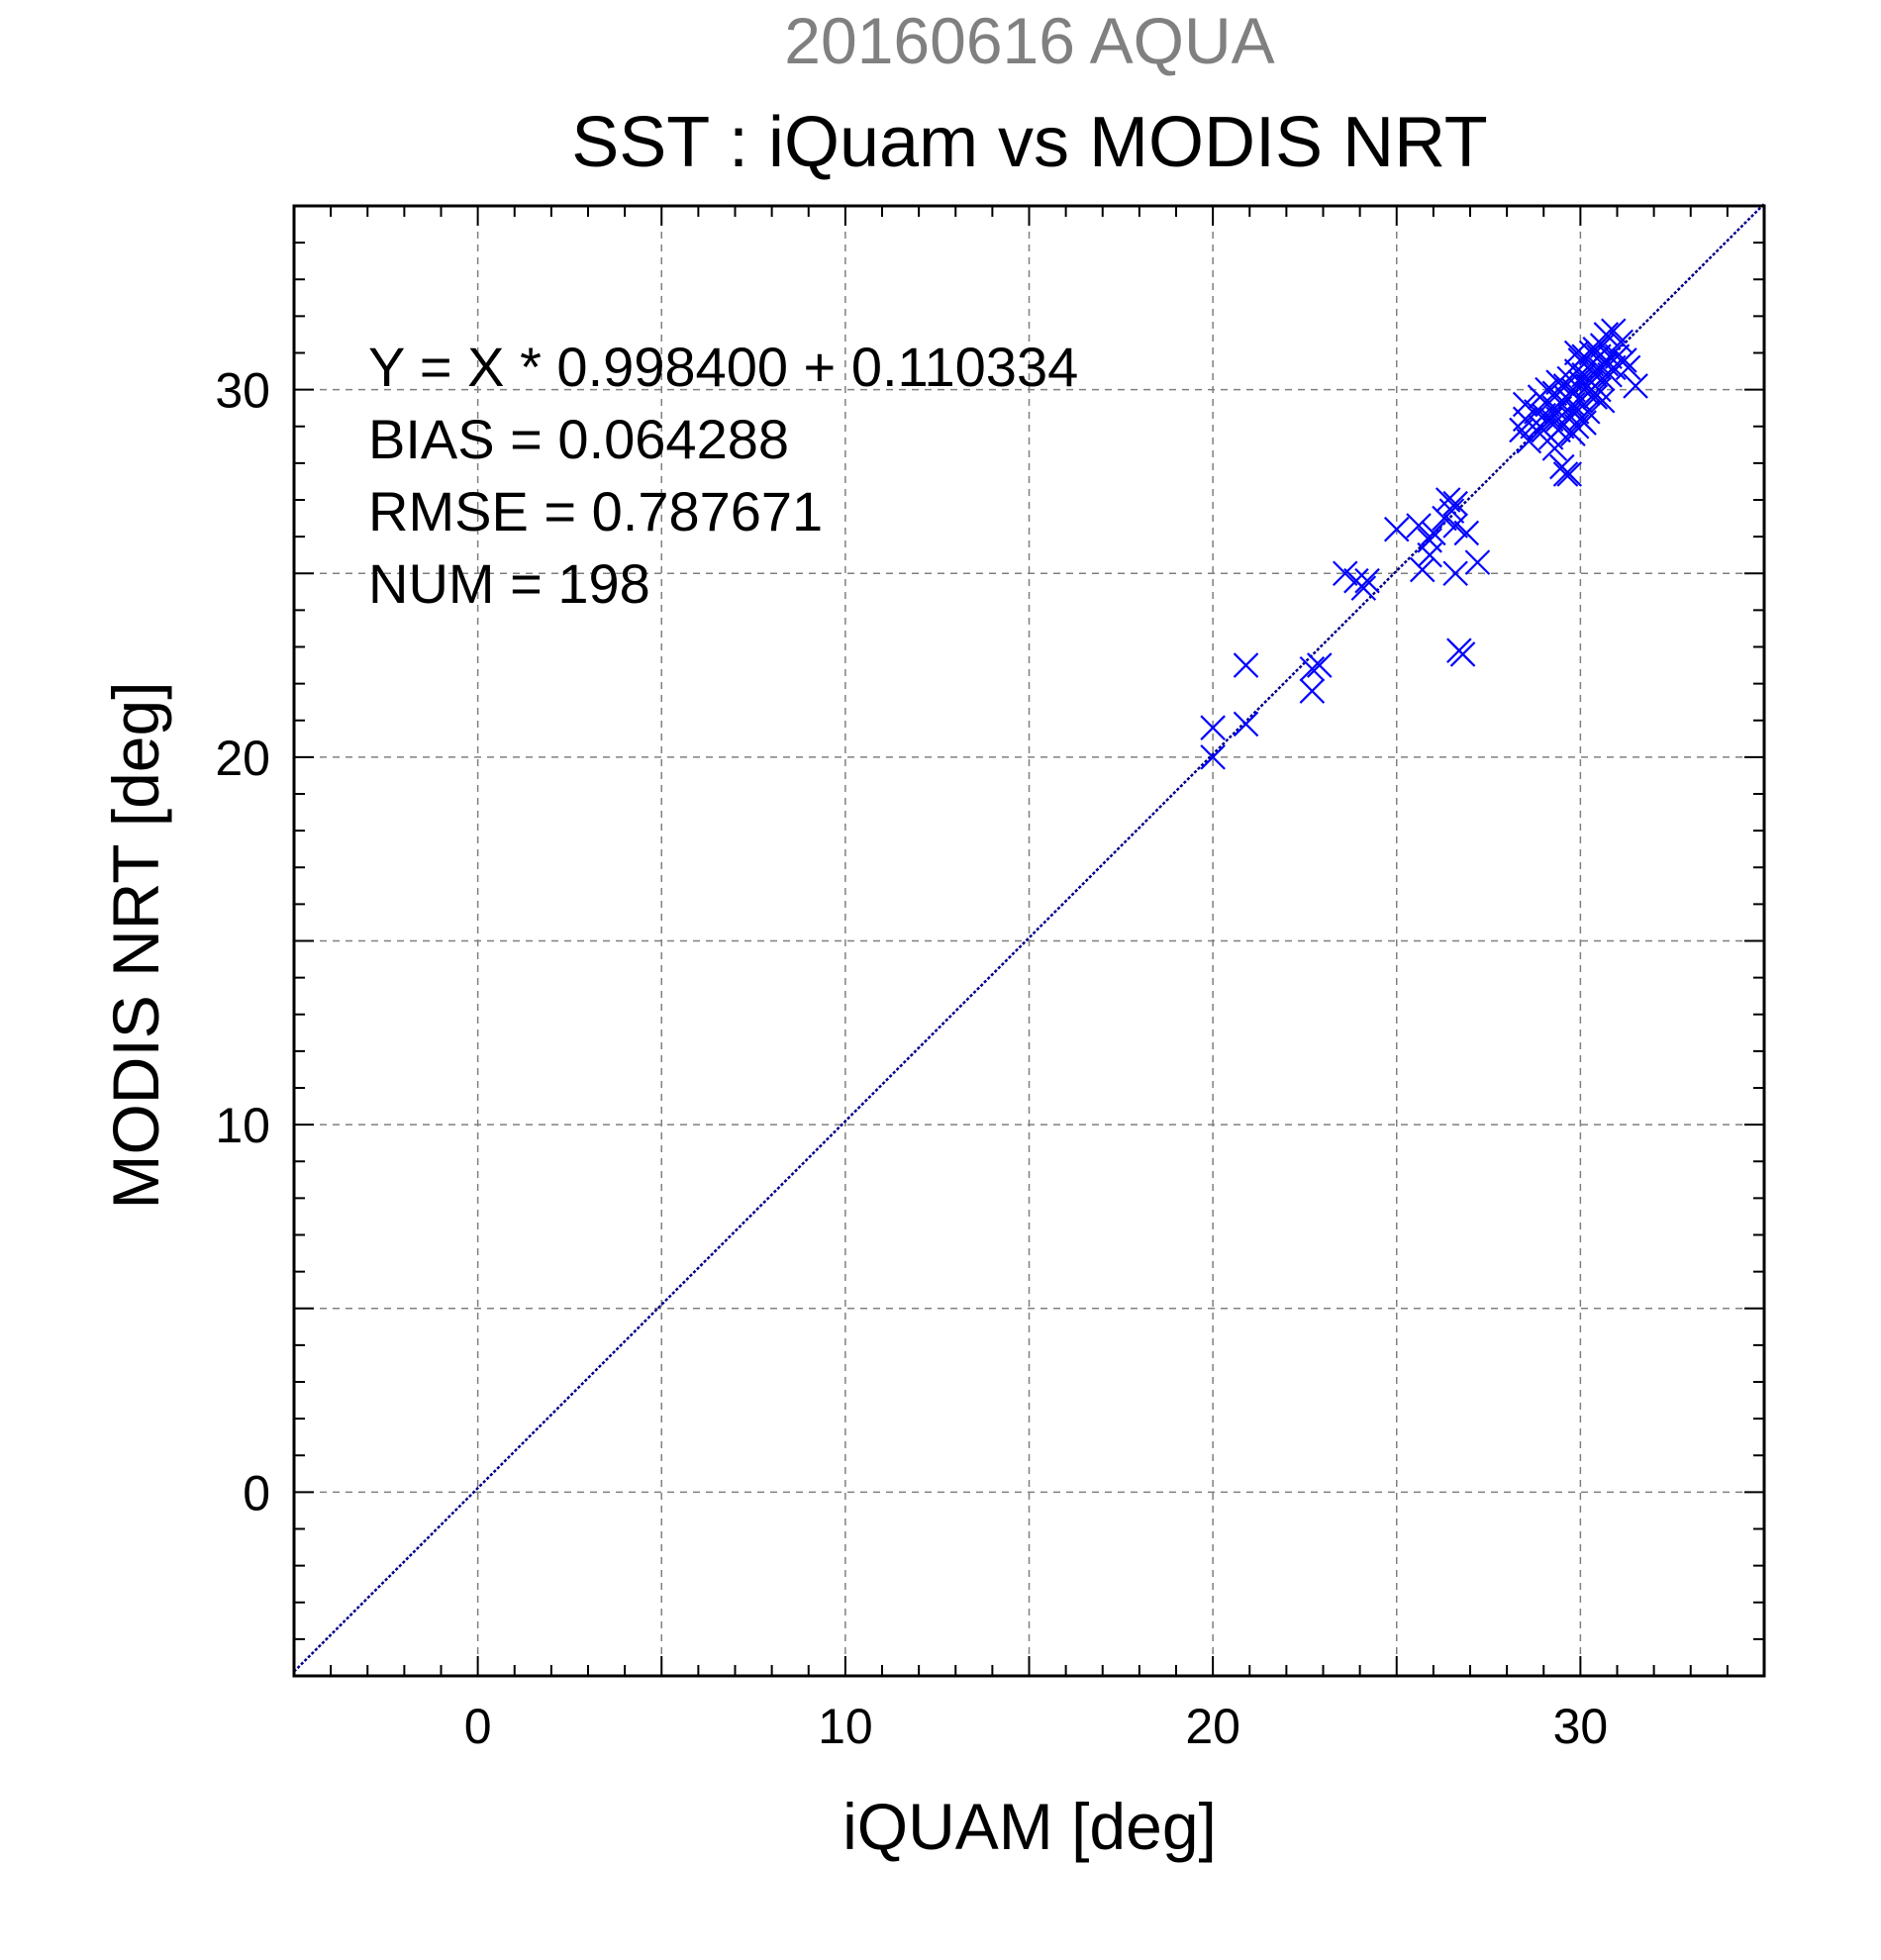 Image resolution: width=1881 pixels, height=1960 pixels. Describe the element at coordinates (509, 583) in the screenshot. I see `count-label: NUM = 198` at that location.